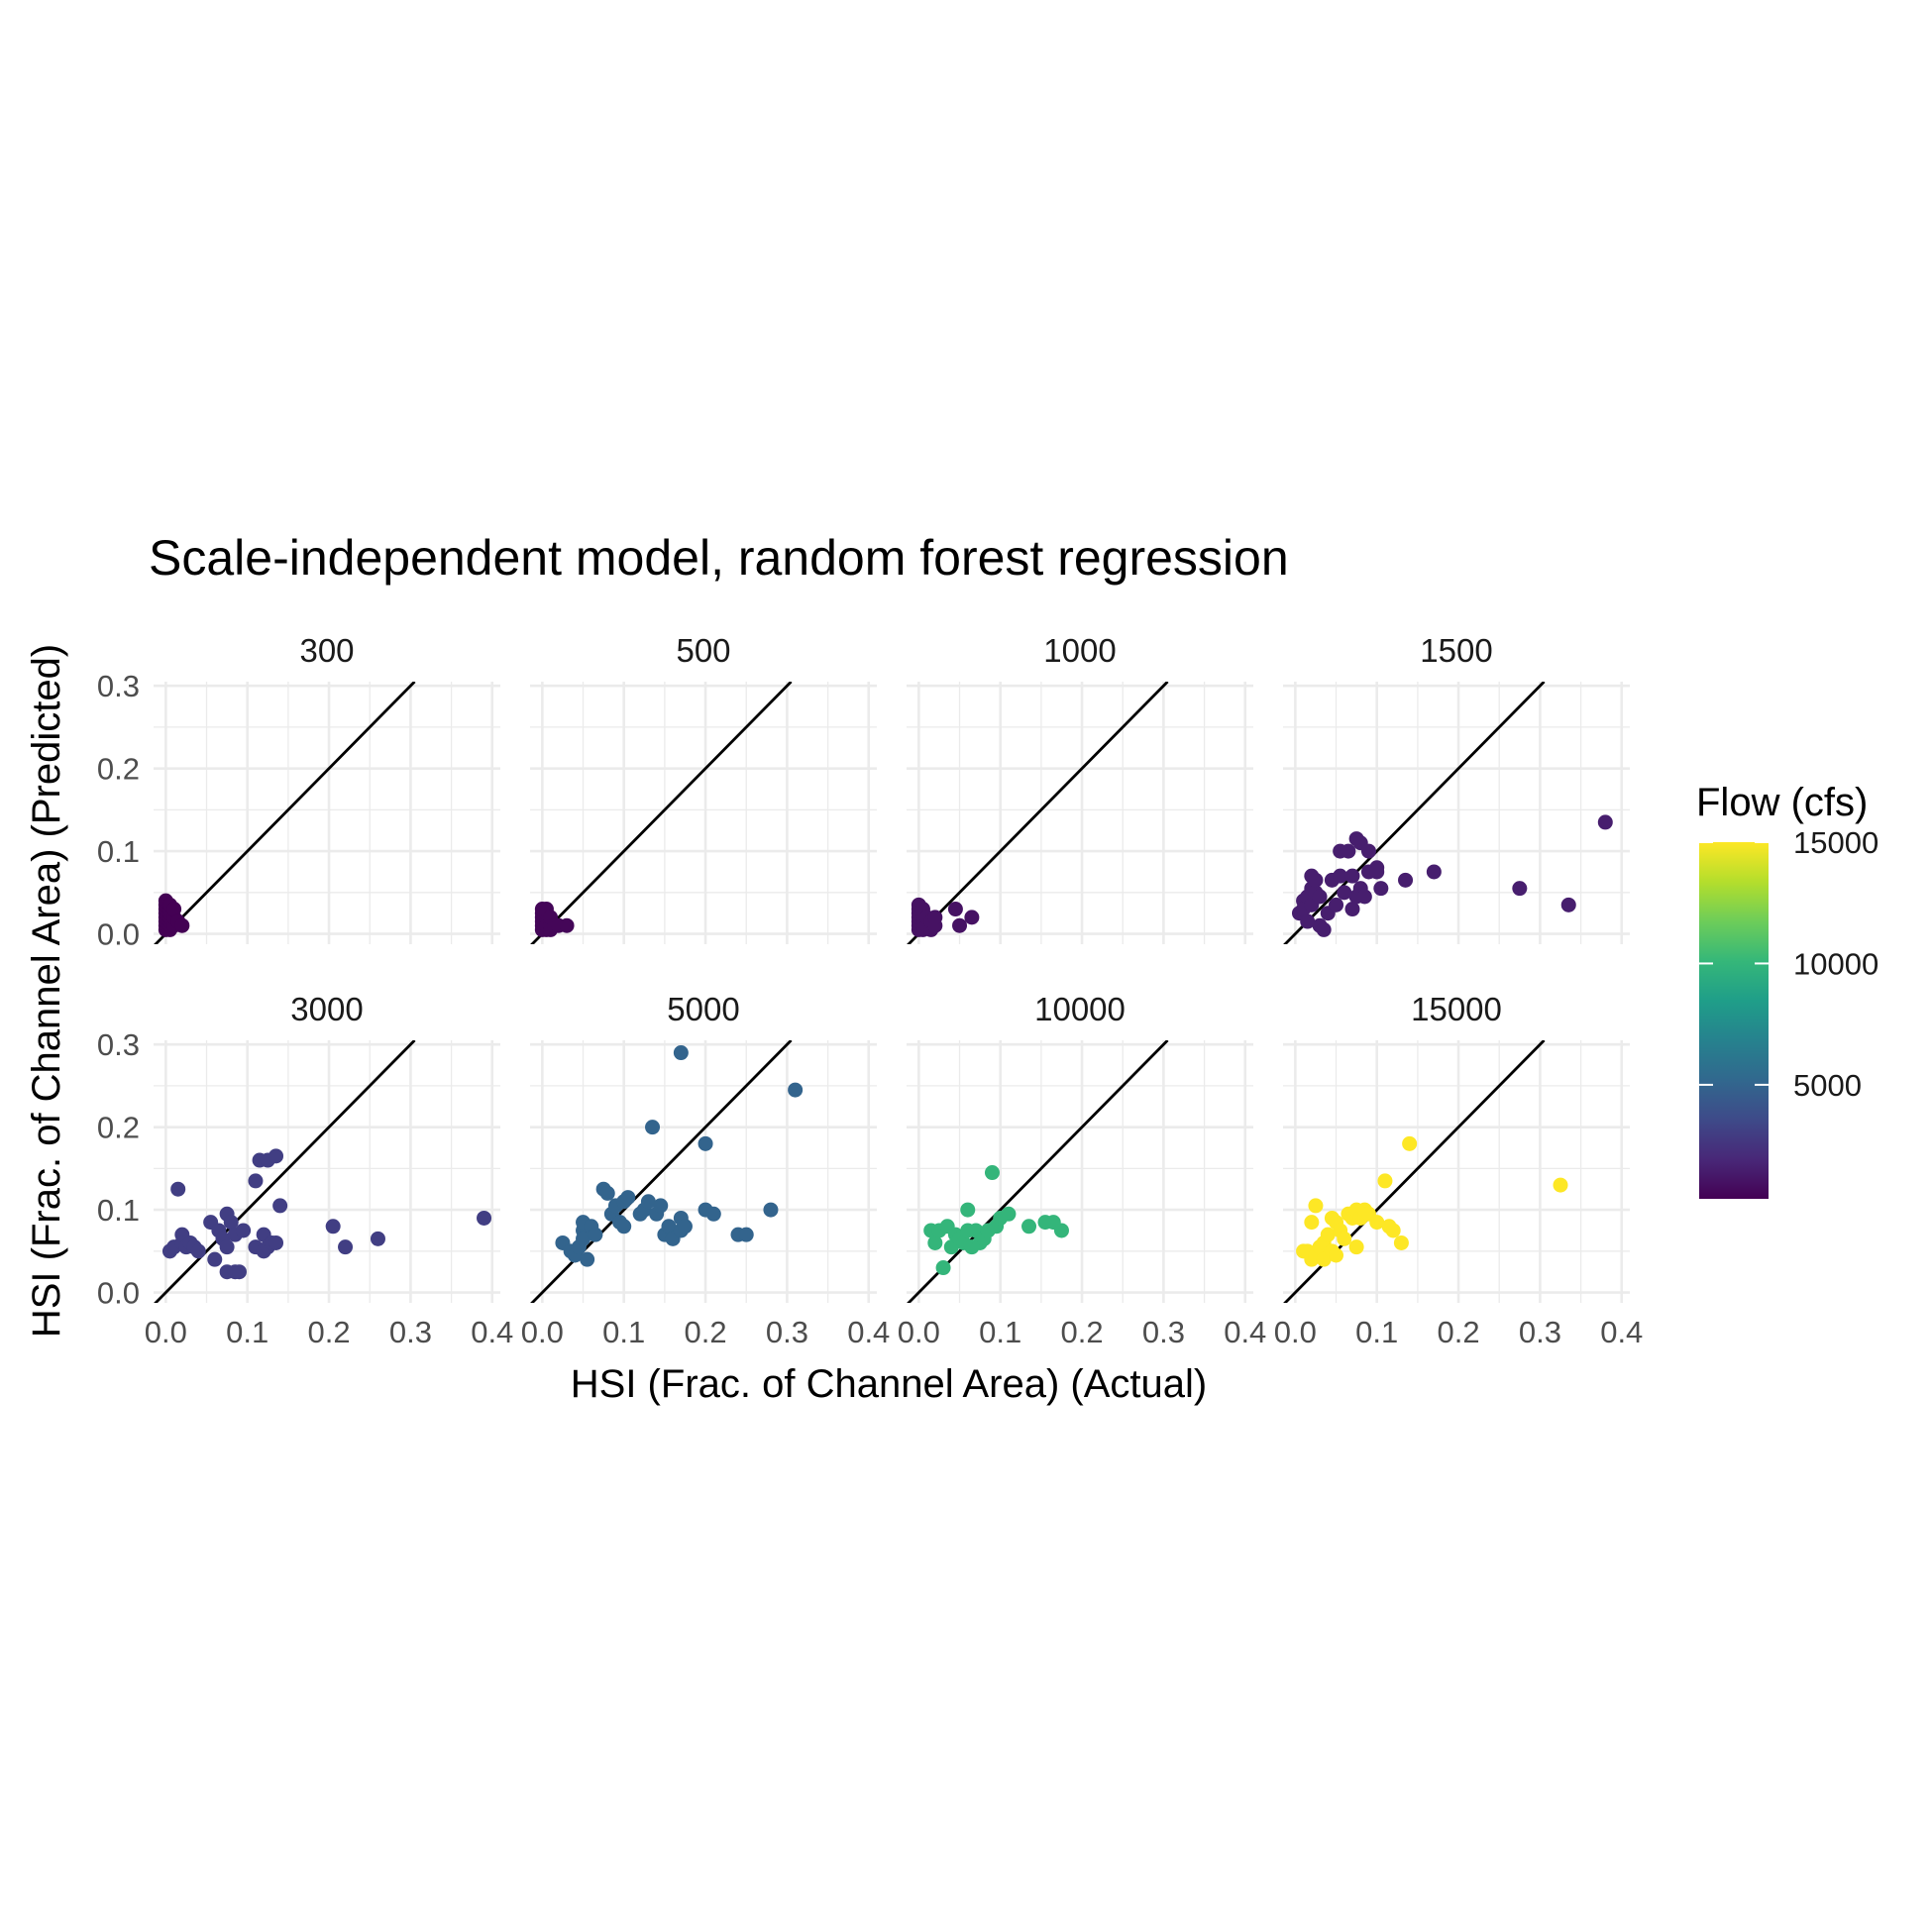  I want to click on colorbar, so click(1734, 1020).